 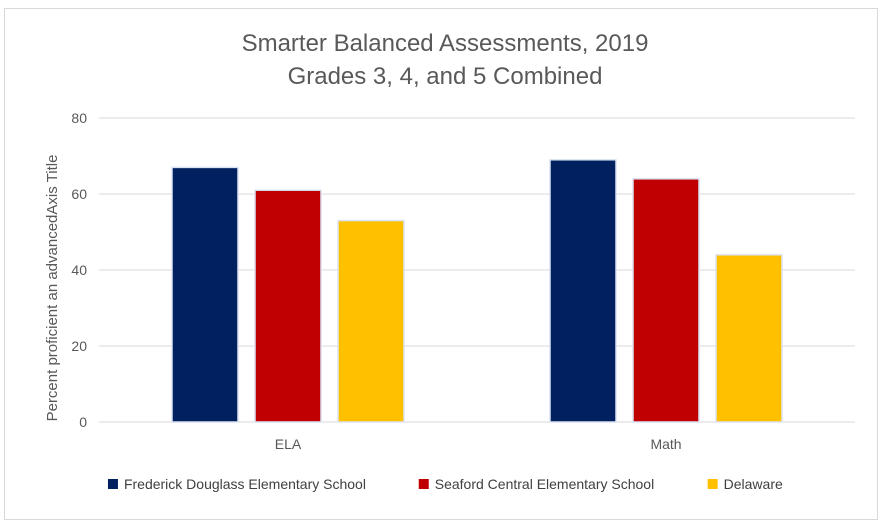 What do you see at coordinates (288, 444) in the screenshot?
I see `x-tick-label: ELA` at bounding box center [288, 444].